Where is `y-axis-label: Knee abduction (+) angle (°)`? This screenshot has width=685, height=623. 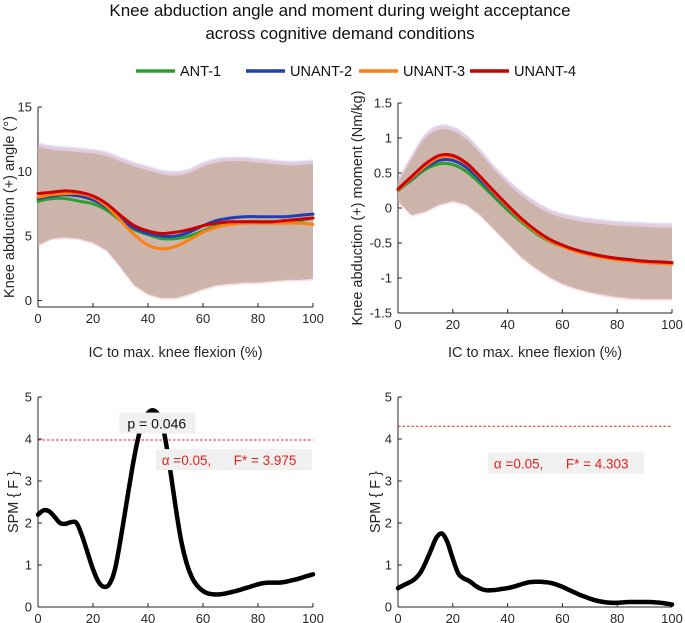
y-axis-label: Knee abduction (+) angle (°) is located at coordinates (10, 207).